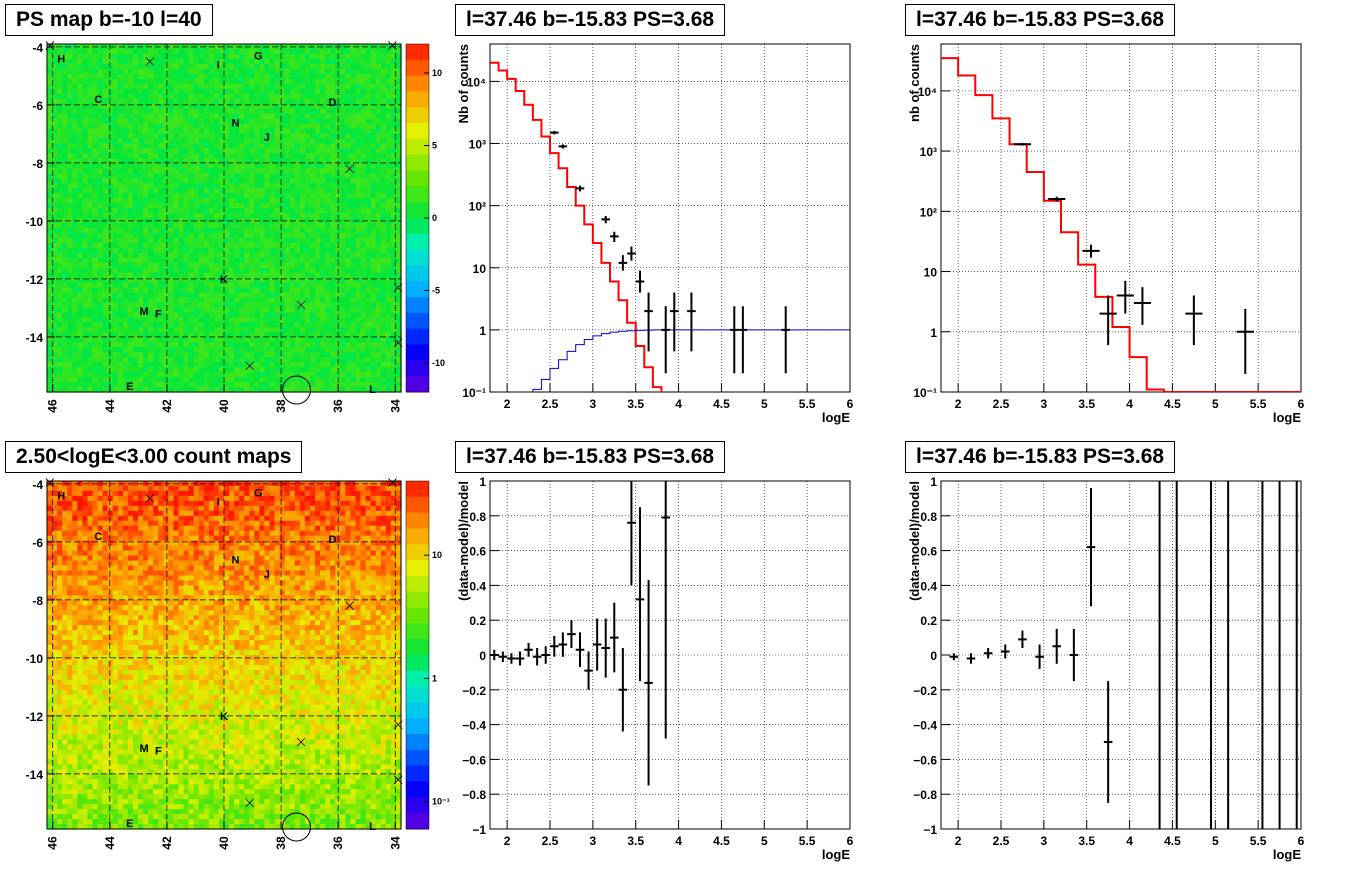 Image resolution: width=1348 pixels, height=875 pixels. I want to click on spectrum-1-xtick-label-5: 4.5, so click(721, 404).